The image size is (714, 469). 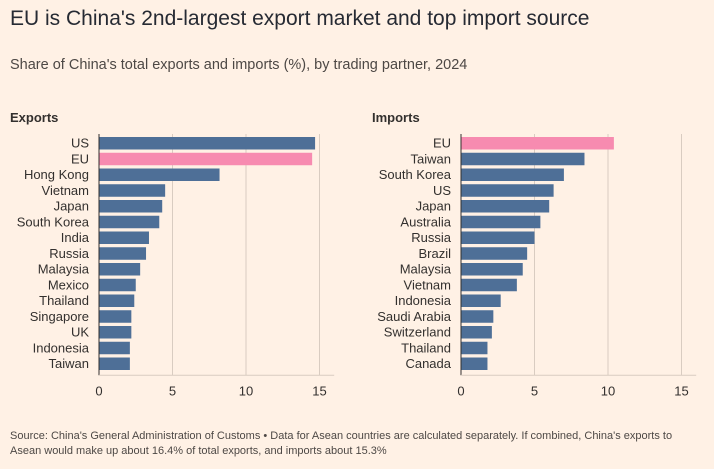 What do you see at coordinates (681, 390) in the screenshot?
I see `imports-tick-label: 15` at bounding box center [681, 390].